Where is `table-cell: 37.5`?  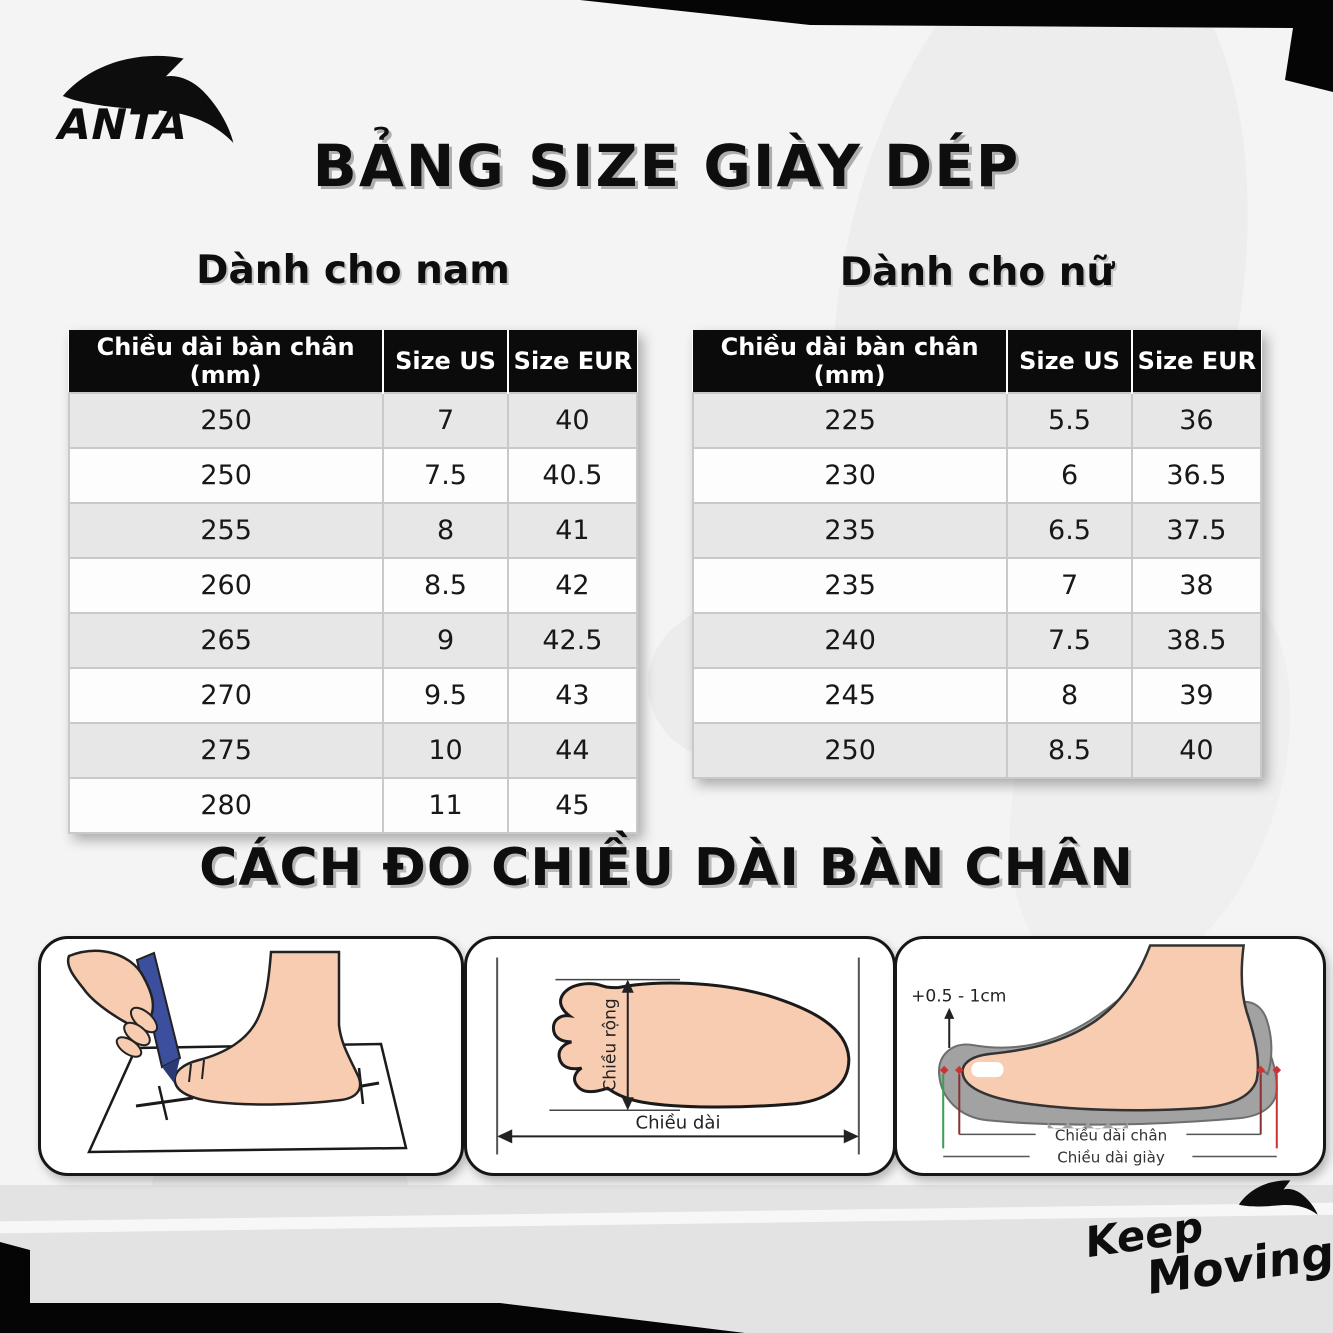
table-cell: 37.5 is located at coordinates (1196, 530).